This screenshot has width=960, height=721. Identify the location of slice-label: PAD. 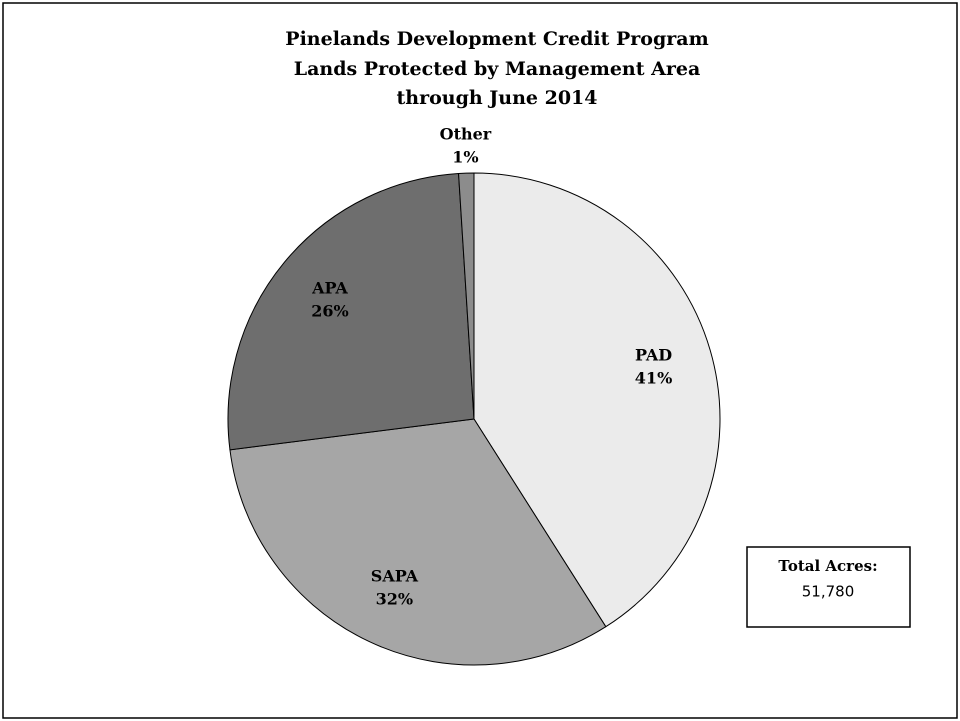
(653, 354).